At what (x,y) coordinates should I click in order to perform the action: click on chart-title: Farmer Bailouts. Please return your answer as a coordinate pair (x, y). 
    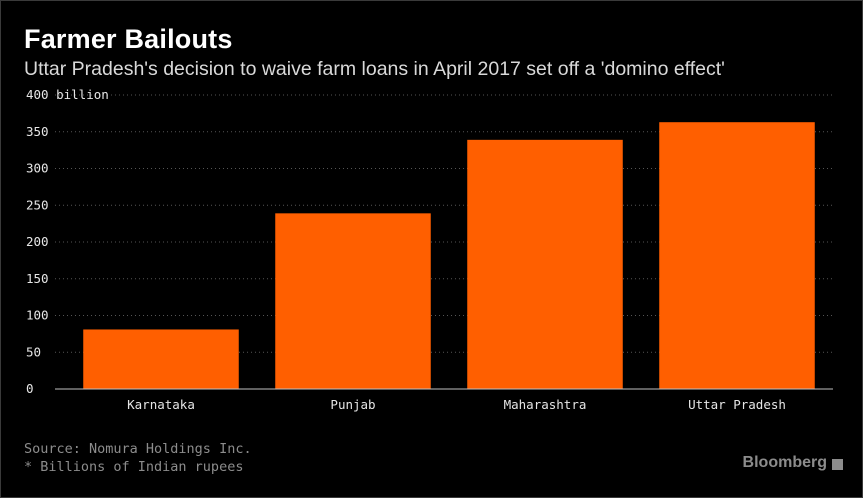
    Looking at the image, I should click on (128, 39).